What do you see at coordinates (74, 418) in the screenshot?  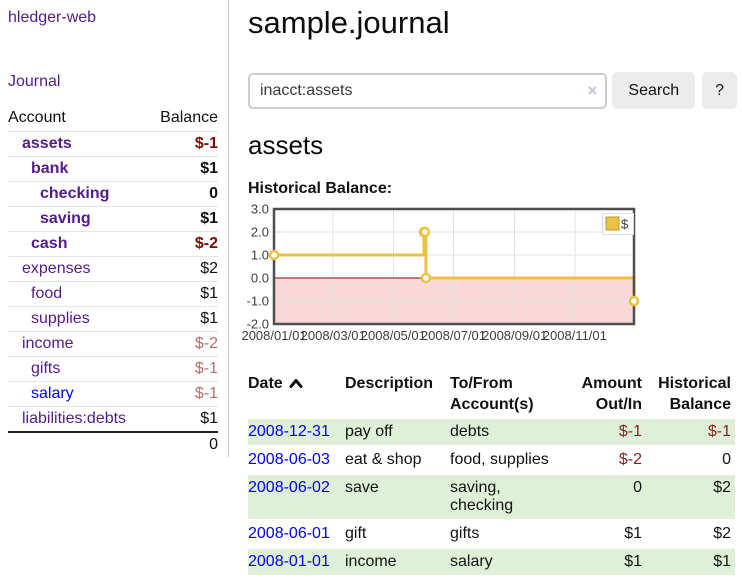 I see `account-link-liabilities-debts: liabilities:debts` at bounding box center [74, 418].